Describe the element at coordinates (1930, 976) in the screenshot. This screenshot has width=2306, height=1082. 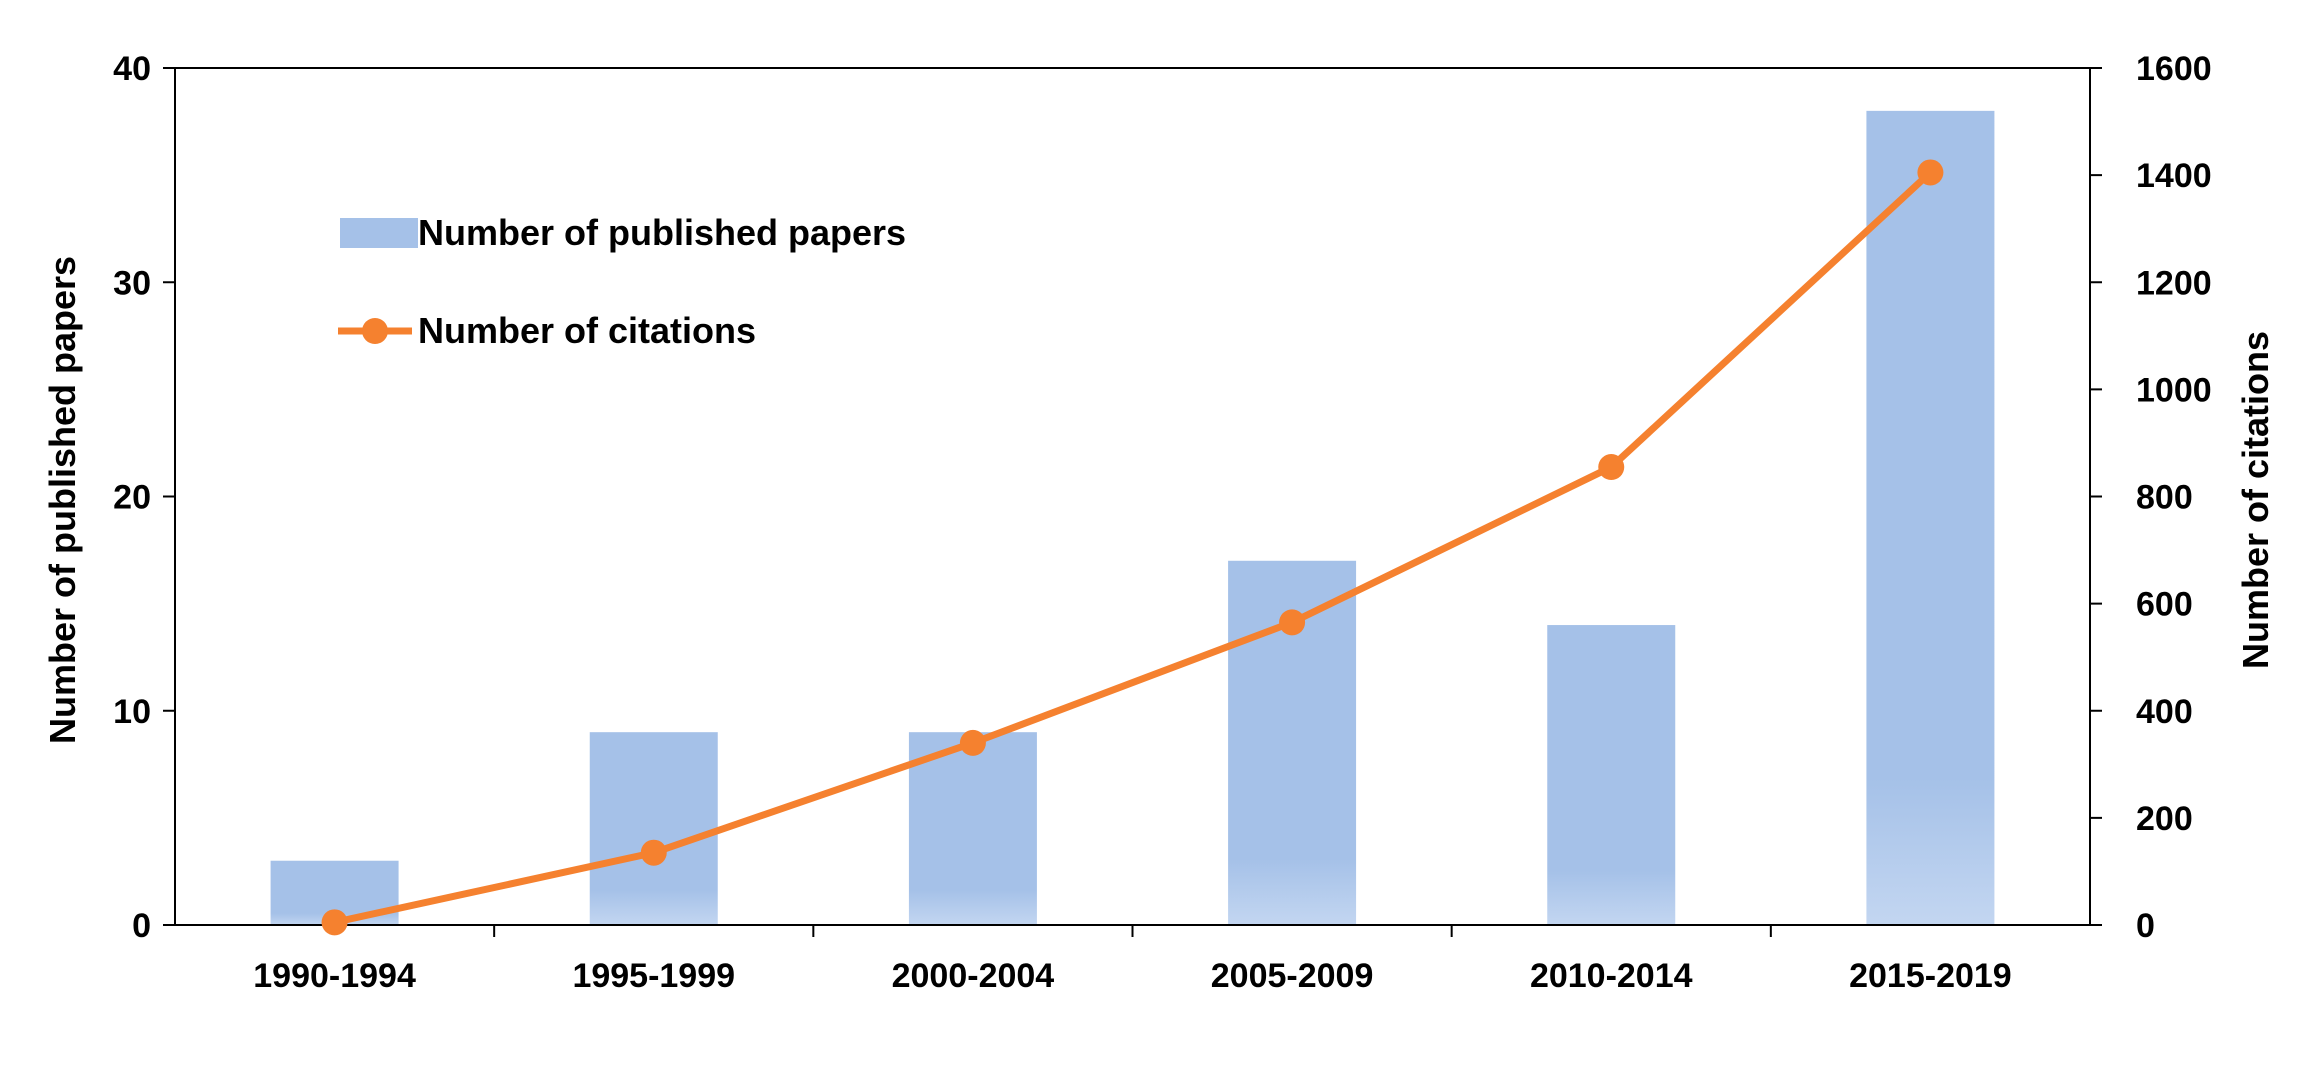
I see `x-tick-label: 2015-2019` at that location.